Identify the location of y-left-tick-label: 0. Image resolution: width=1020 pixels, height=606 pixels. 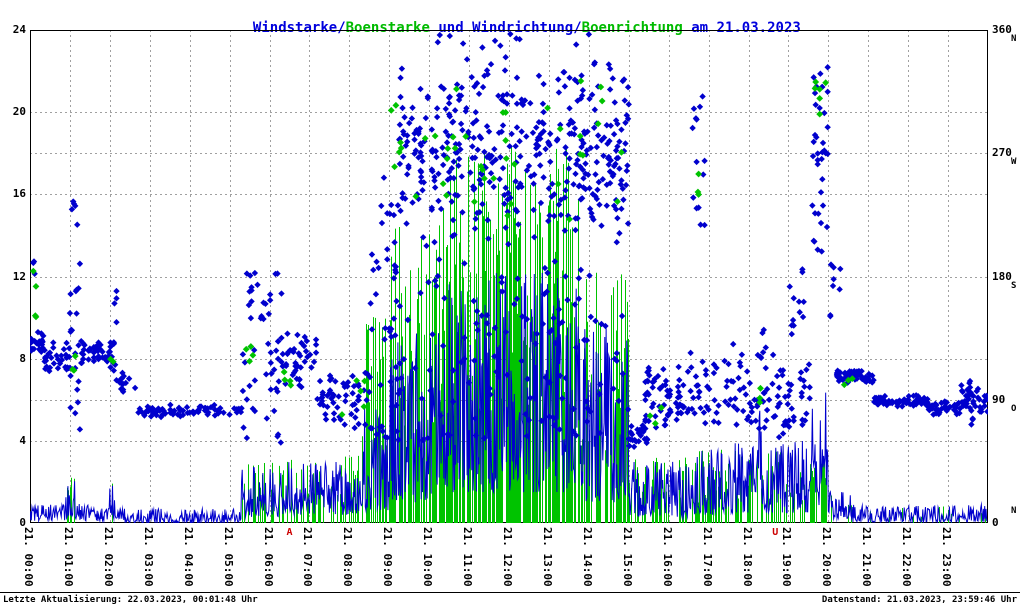
(22, 522).